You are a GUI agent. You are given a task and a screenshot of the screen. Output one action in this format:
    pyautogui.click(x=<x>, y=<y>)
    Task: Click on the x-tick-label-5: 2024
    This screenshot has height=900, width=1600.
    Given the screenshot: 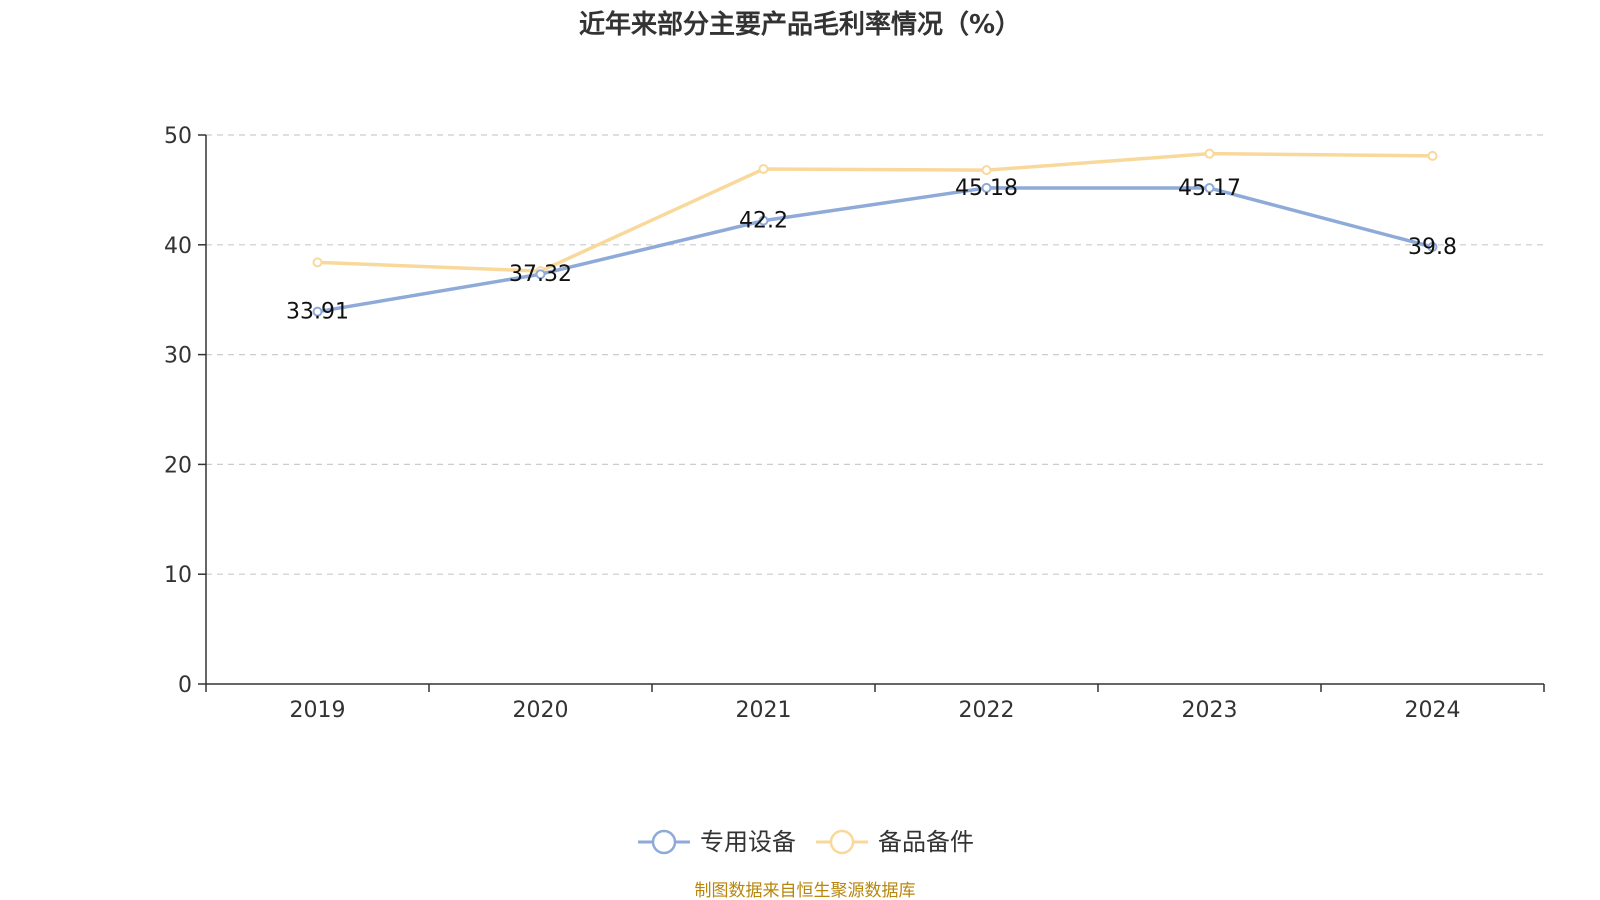 What is the action you would take?
    pyautogui.click(x=1433, y=710)
    